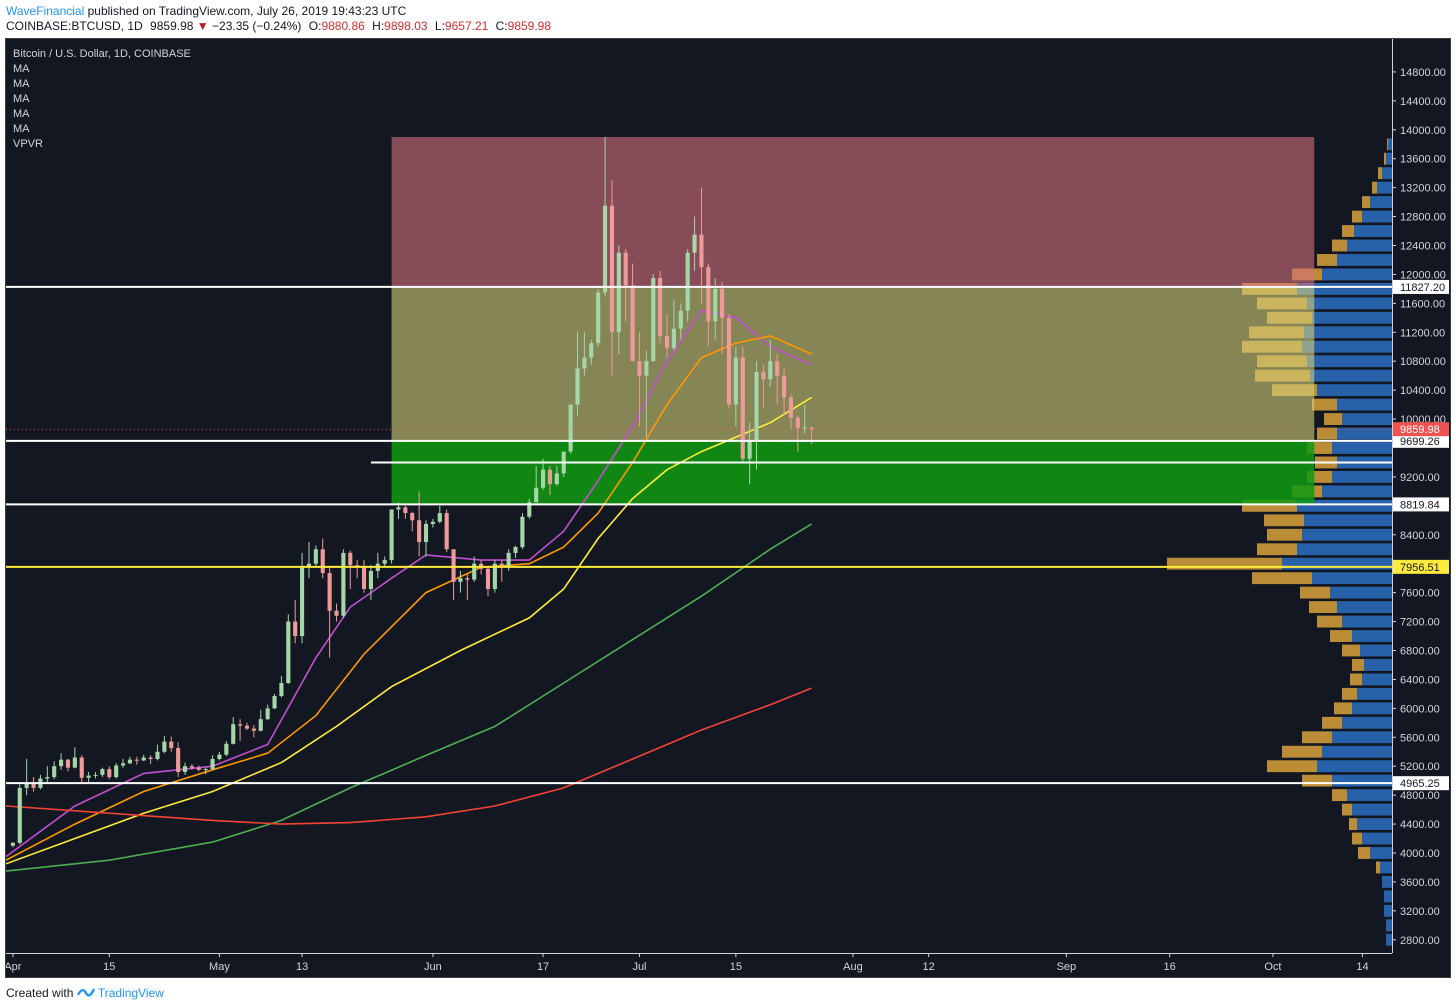  What do you see at coordinates (74, 26) in the screenshot?
I see `symbol-label: COINBASE:BTCUSD, 1D` at bounding box center [74, 26].